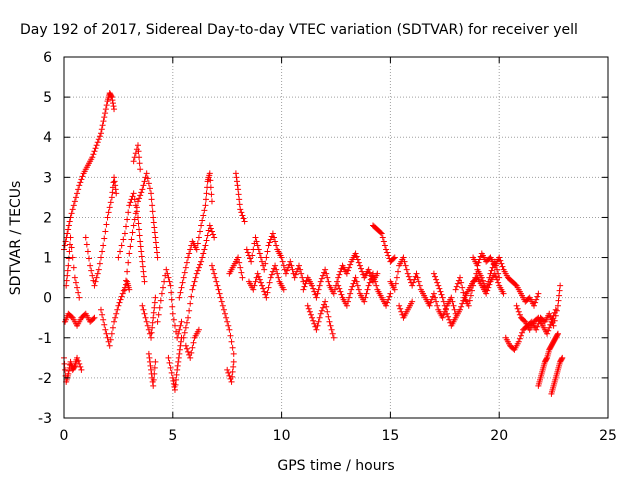 The width and height of the screenshot is (640, 480). Describe the element at coordinates (608, 436) in the screenshot. I see `x-tick-label: 25` at that location.